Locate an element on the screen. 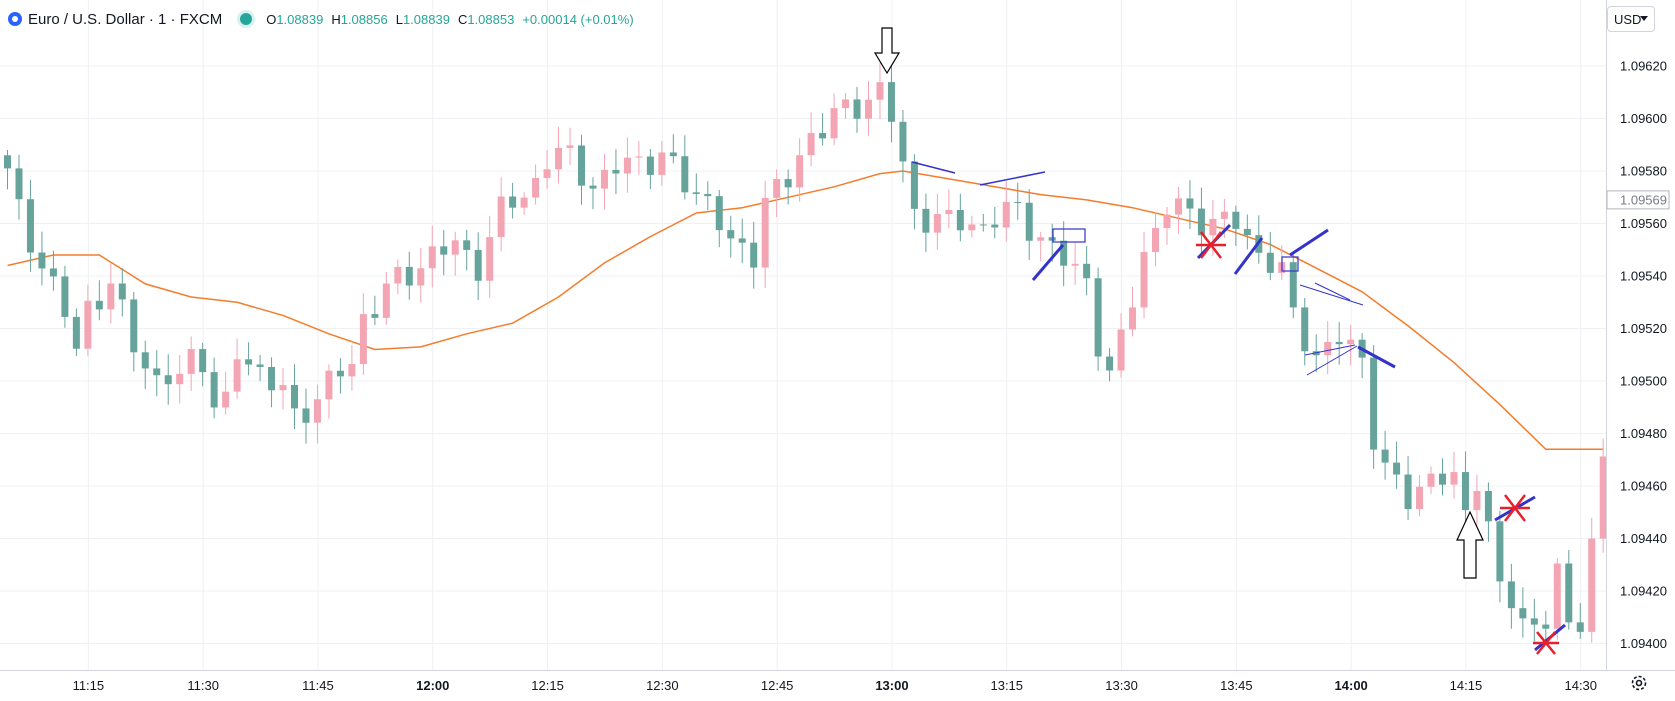  time-tick-label: 12:15 is located at coordinates (547, 685).